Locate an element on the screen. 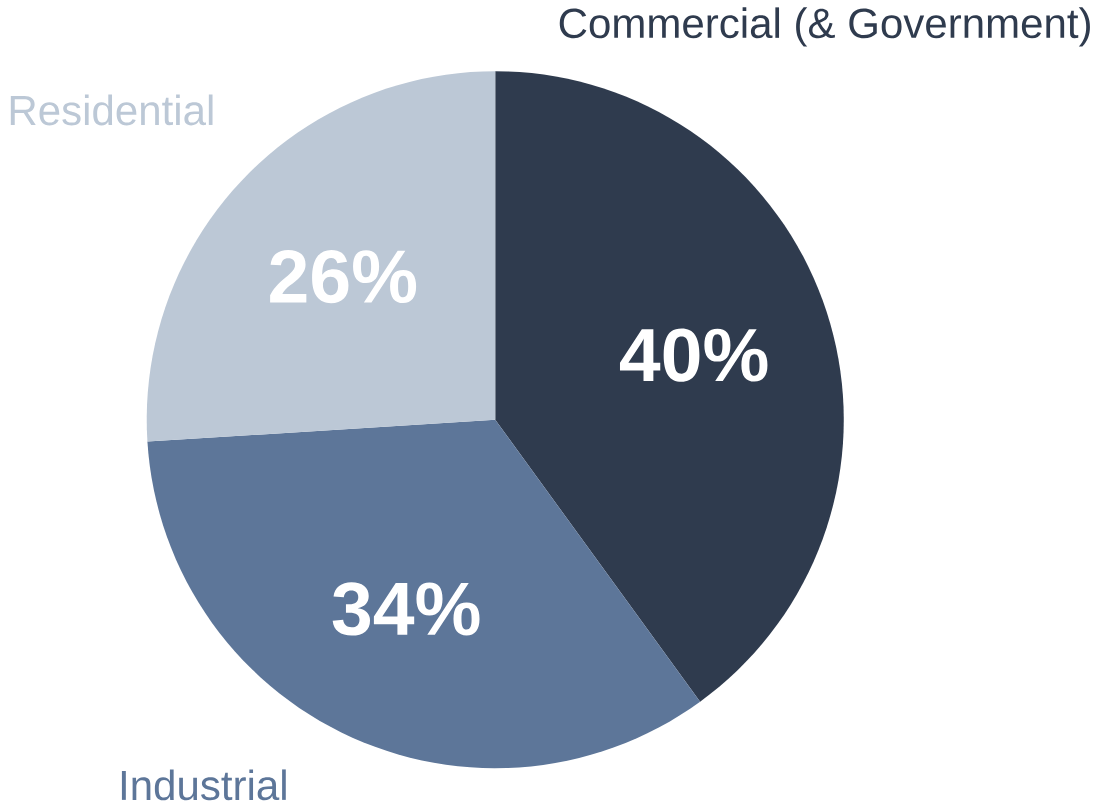  data-label: 26% is located at coordinates (343, 277).